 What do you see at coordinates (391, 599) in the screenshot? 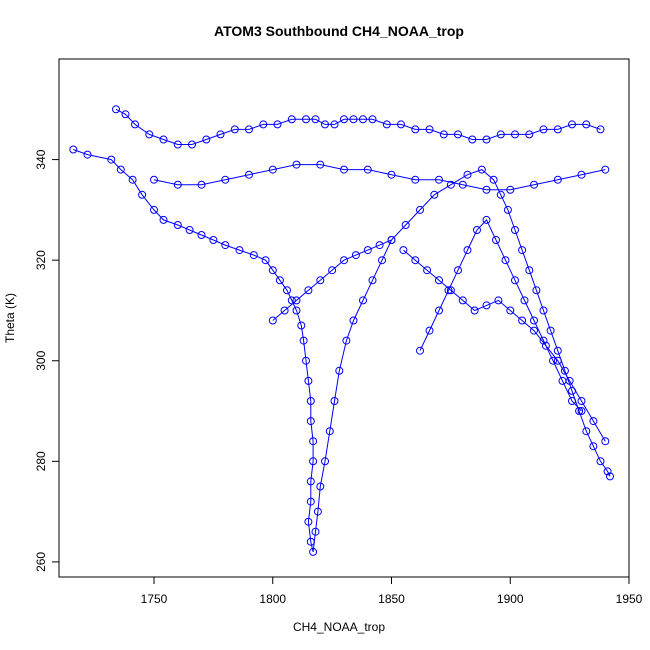
I see `x-tick-label: 1850` at bounding box center [391, 599].